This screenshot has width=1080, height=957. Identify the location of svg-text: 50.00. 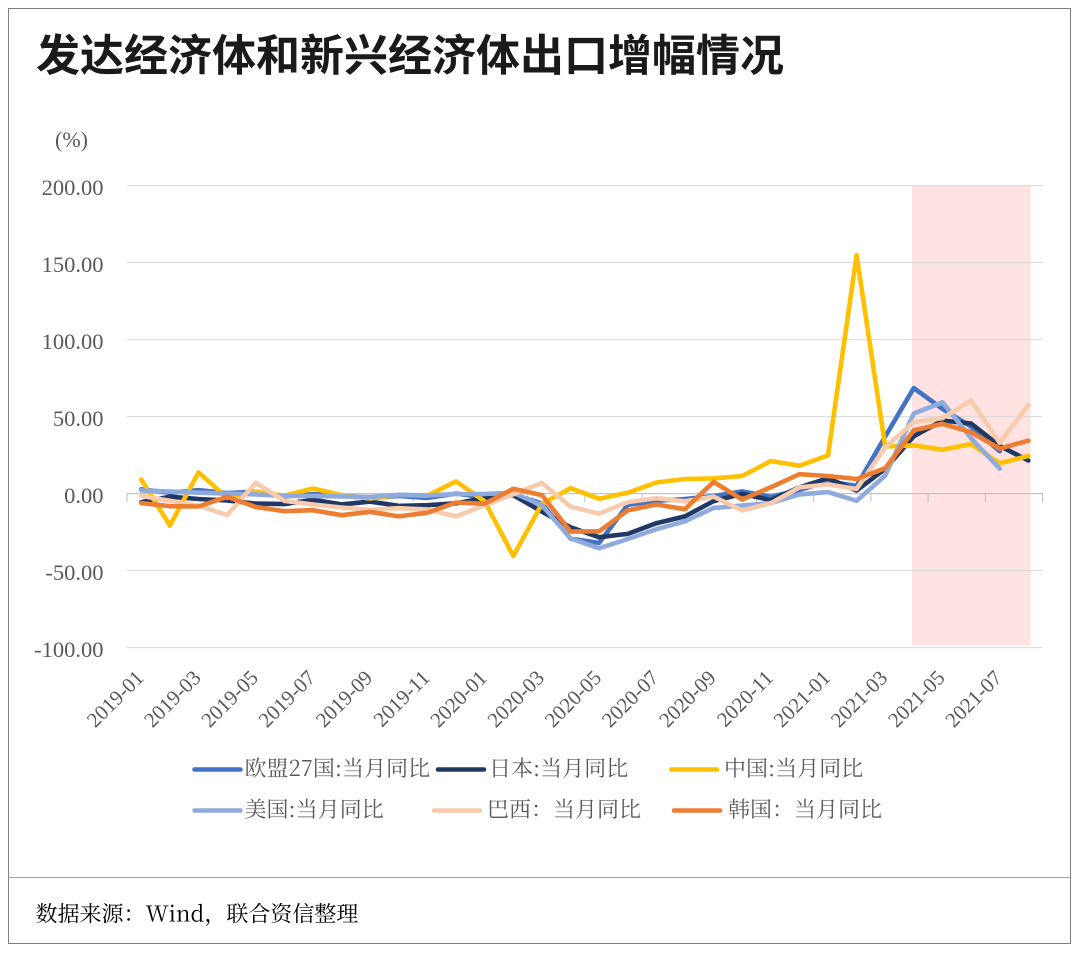
(78, 418).